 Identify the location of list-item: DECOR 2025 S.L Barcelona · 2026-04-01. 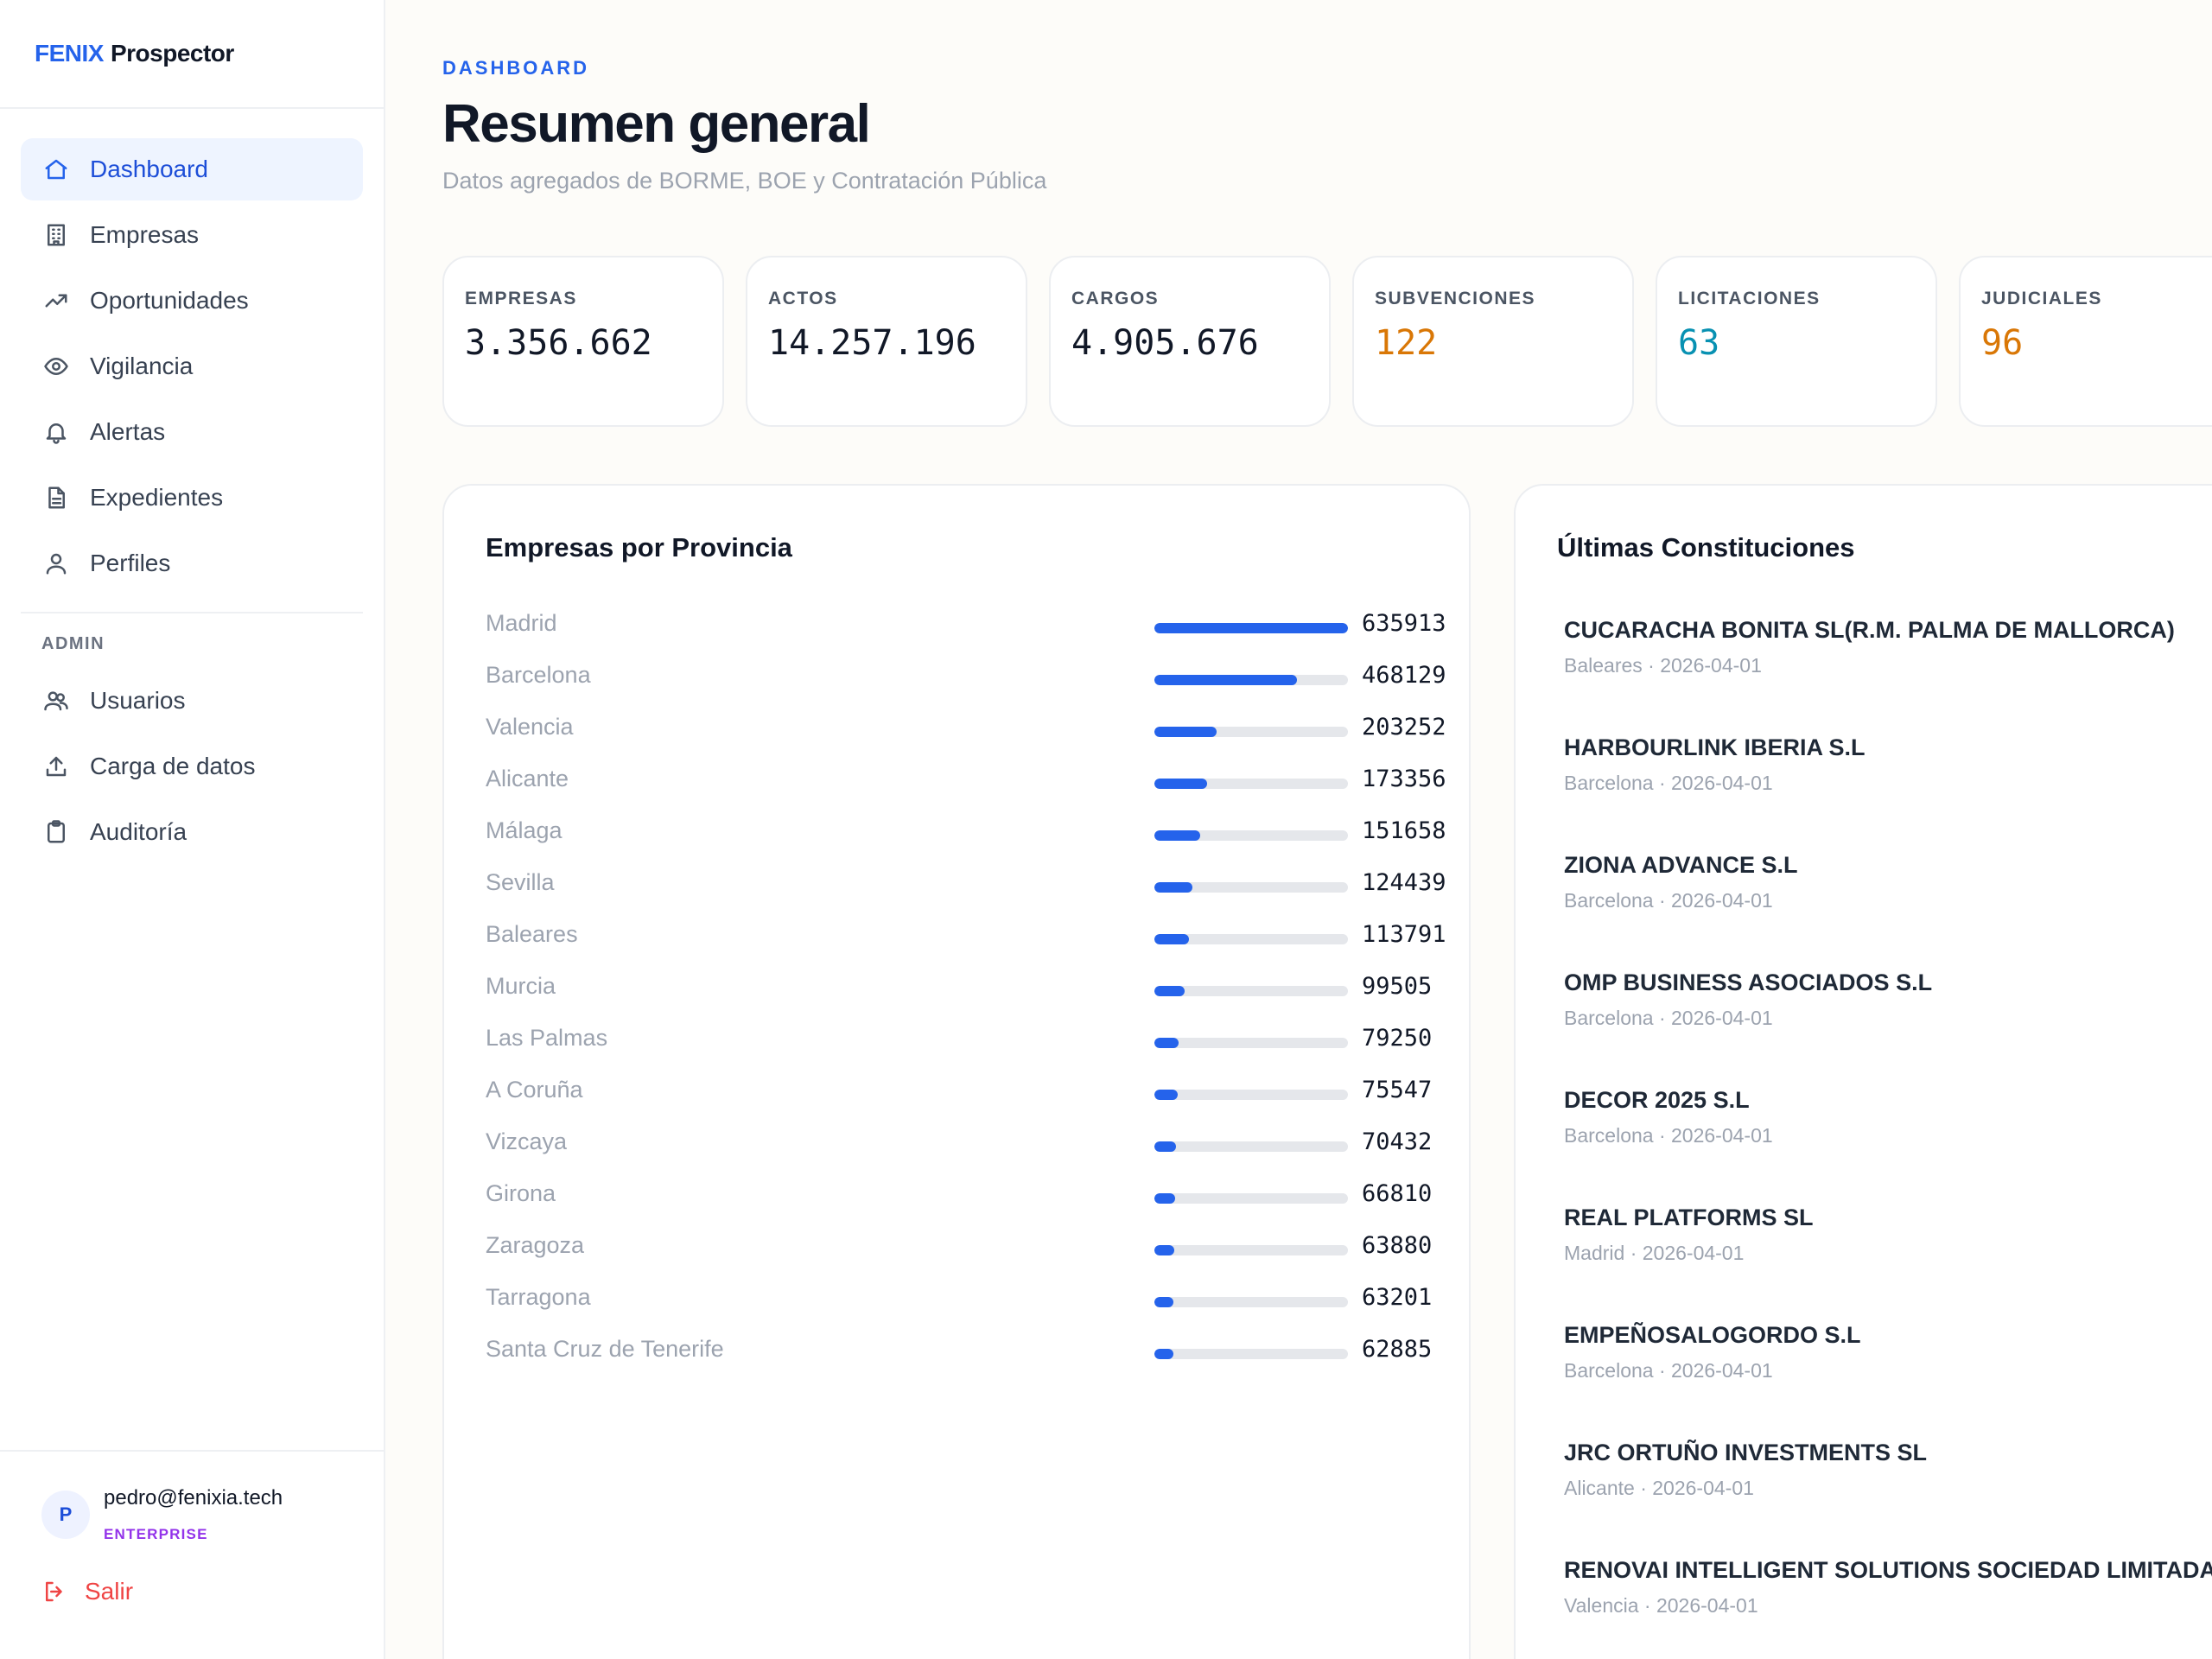
(1888, 1146).